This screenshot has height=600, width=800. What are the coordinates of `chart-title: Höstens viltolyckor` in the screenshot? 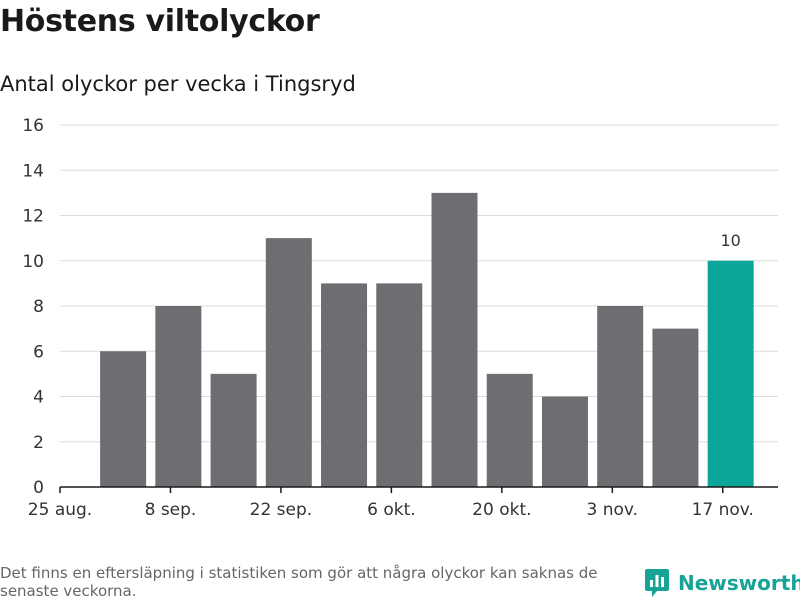 It's located at (160, 21).